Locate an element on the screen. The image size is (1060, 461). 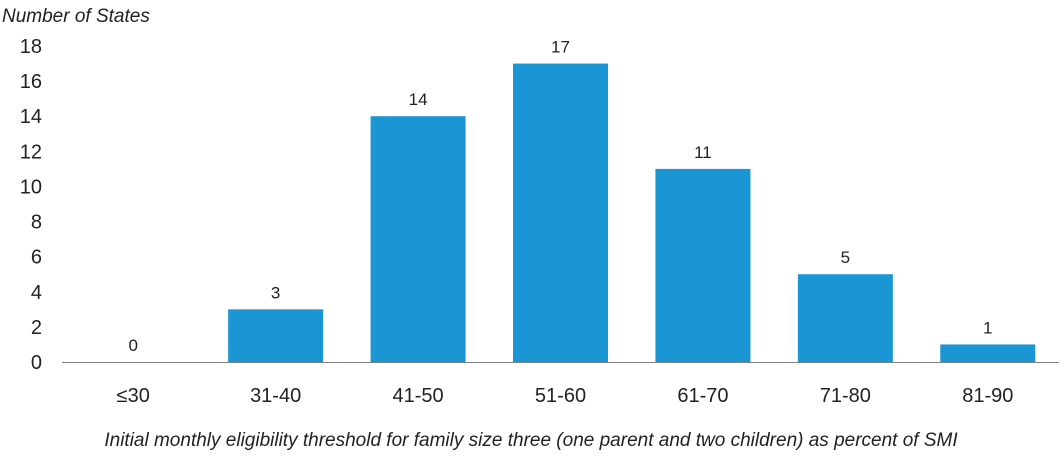
x-tick-label-81-90: 81-90 is located at coordinates (987, 396).